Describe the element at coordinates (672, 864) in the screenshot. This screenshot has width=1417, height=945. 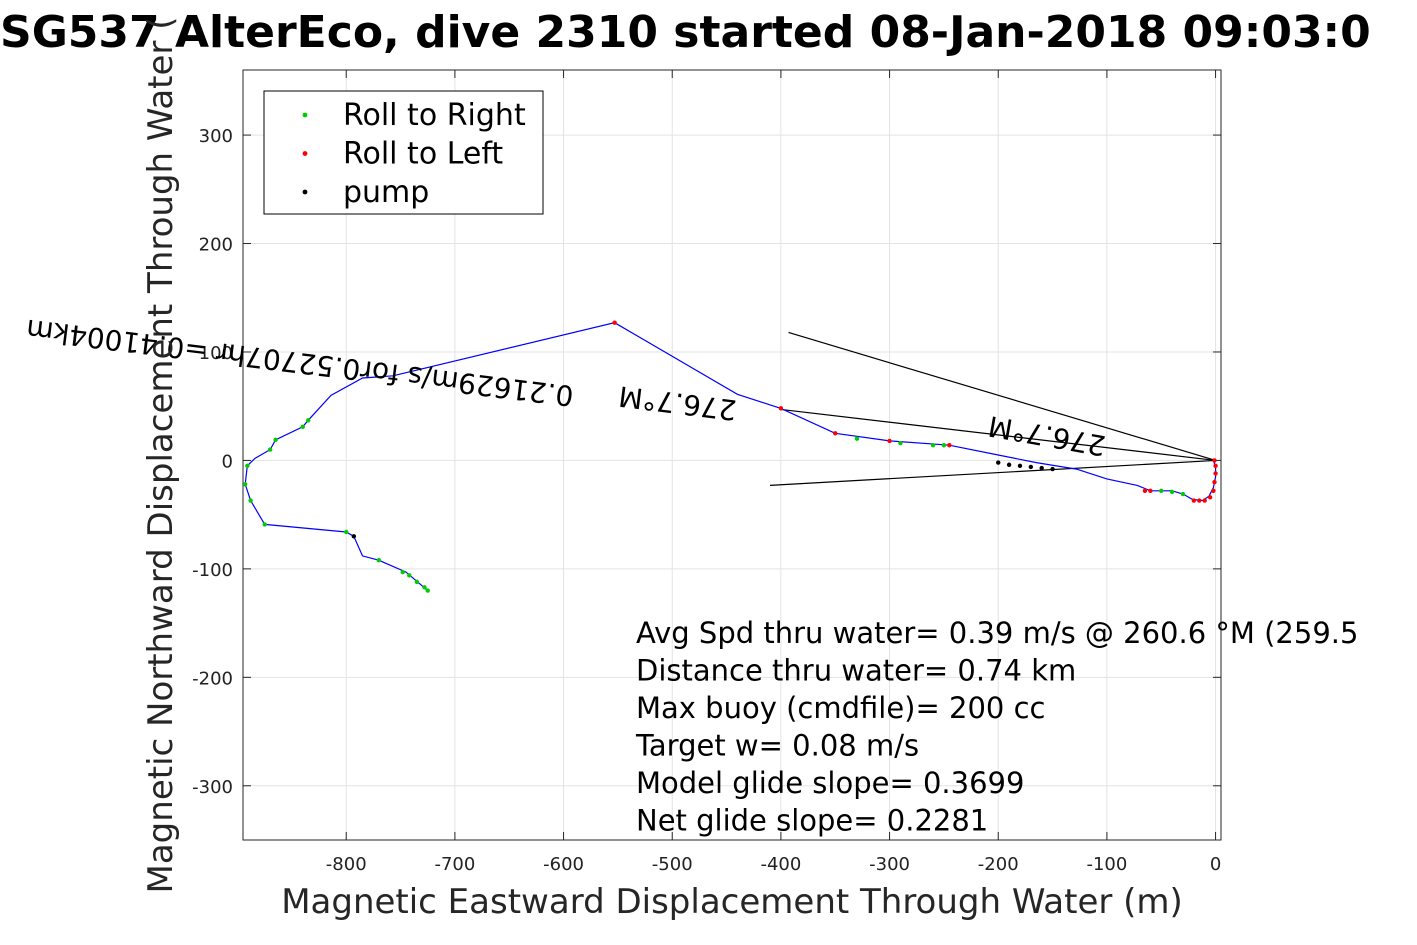
I see `x-tick-label: -500` at that location.